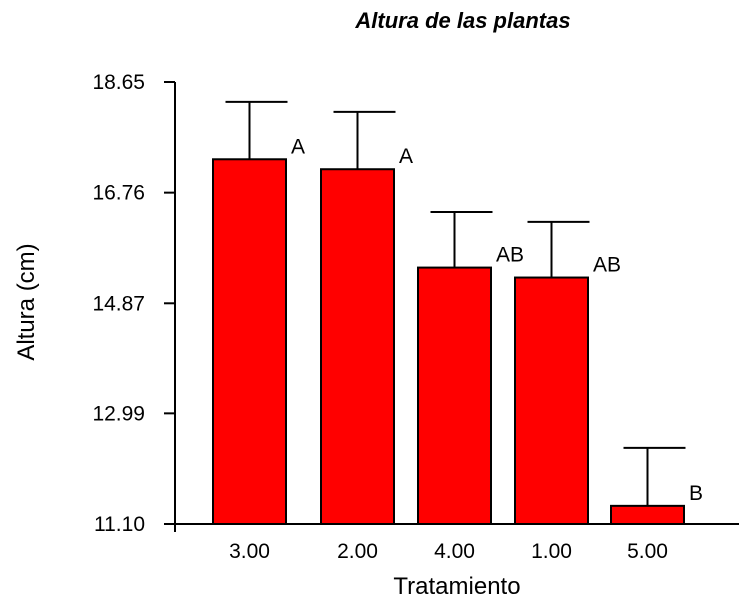 This screenshot has width=741, height=608. I want to click on x-tick-label: 1.00, so click(551, 551).